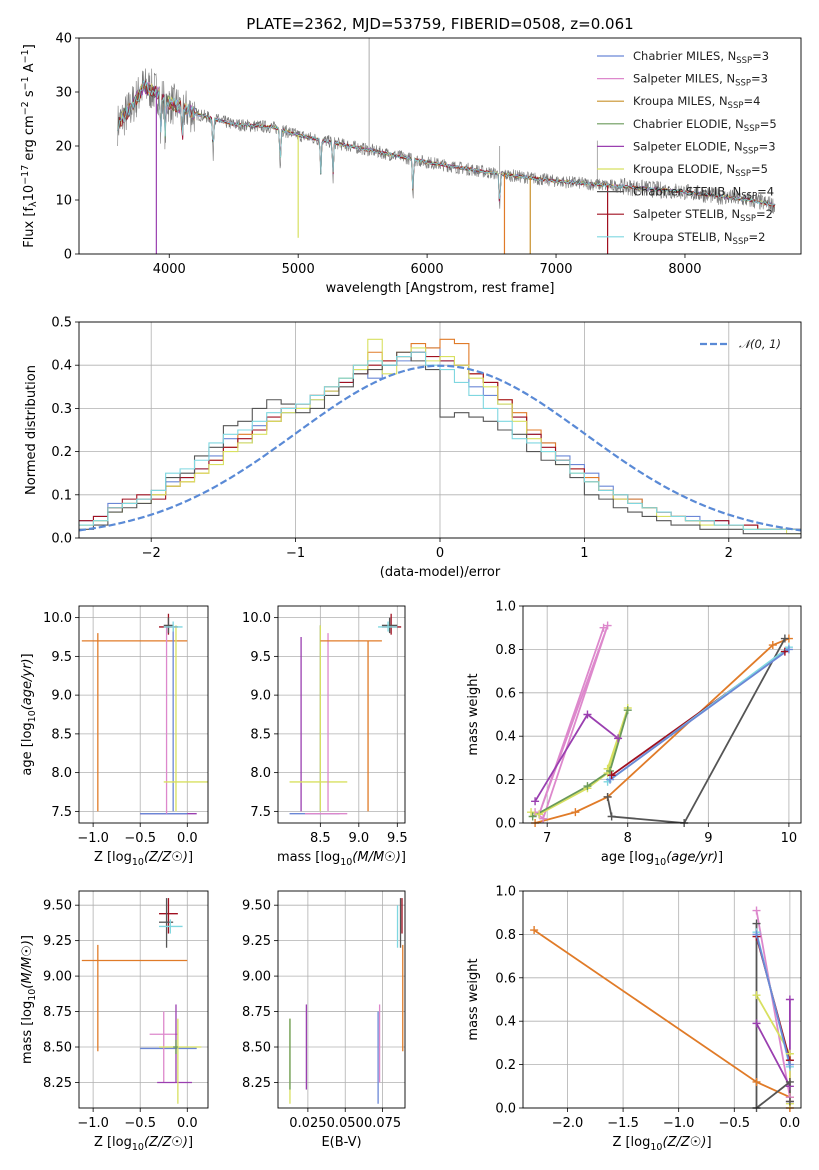  Describe the element at coordinates (151, 553) in the screenshot. I see `x-tick-label: −2` at that location.